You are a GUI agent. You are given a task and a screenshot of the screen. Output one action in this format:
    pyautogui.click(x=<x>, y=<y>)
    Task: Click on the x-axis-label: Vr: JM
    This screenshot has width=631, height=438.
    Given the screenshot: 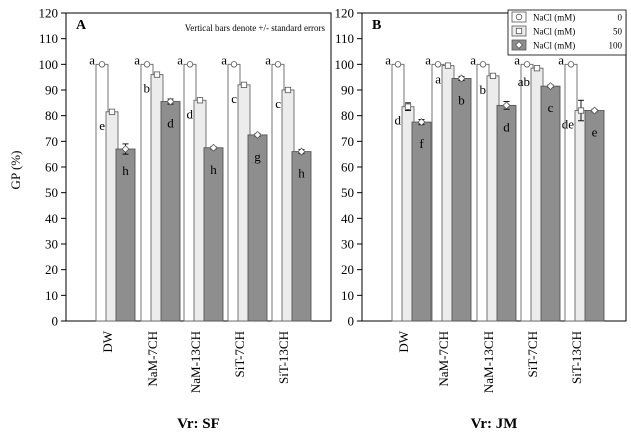 What is the action you would take?
    pyautogui.click(x=494, y=424)
    